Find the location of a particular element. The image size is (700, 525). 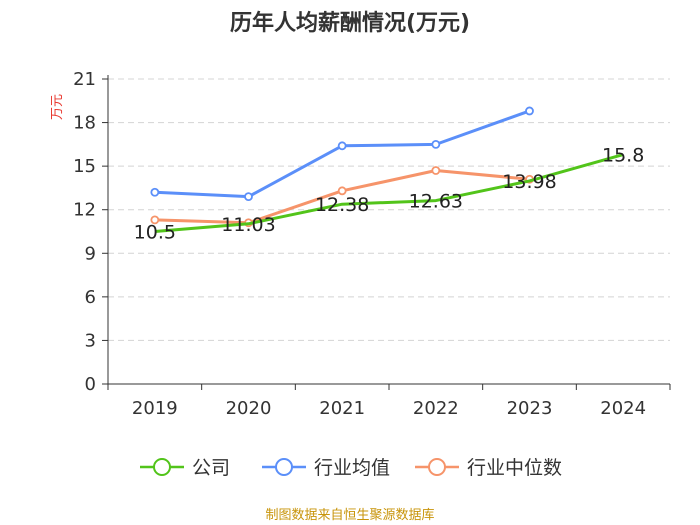

y-axis-label: 万元 is located at coordinates (57, 107).